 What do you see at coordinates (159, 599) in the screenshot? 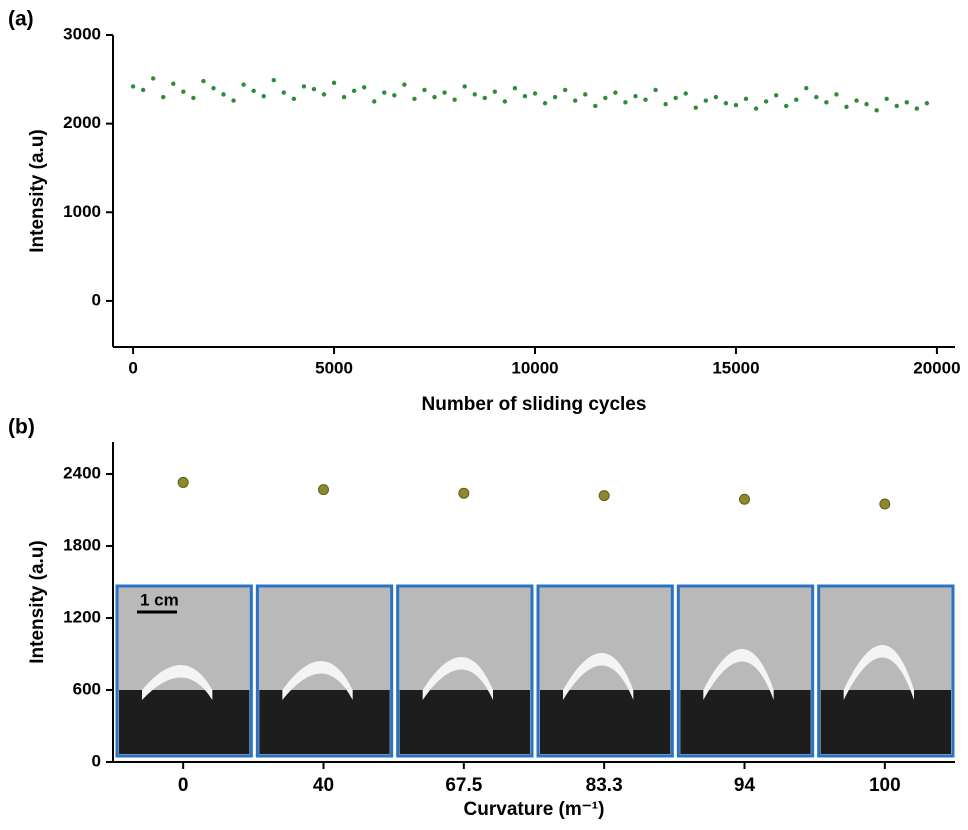
I see `annotation: 1 cm` at bounding box center [159, 599].